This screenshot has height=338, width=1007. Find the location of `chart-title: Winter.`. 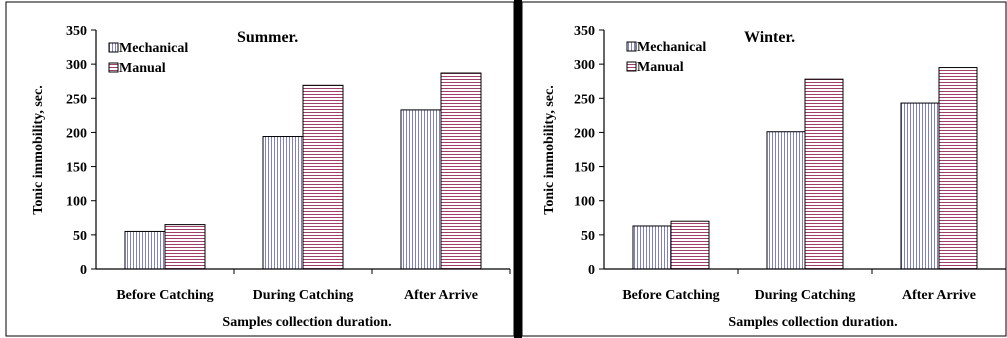

chart-title: Winter. is located at coordinates (769, 37).